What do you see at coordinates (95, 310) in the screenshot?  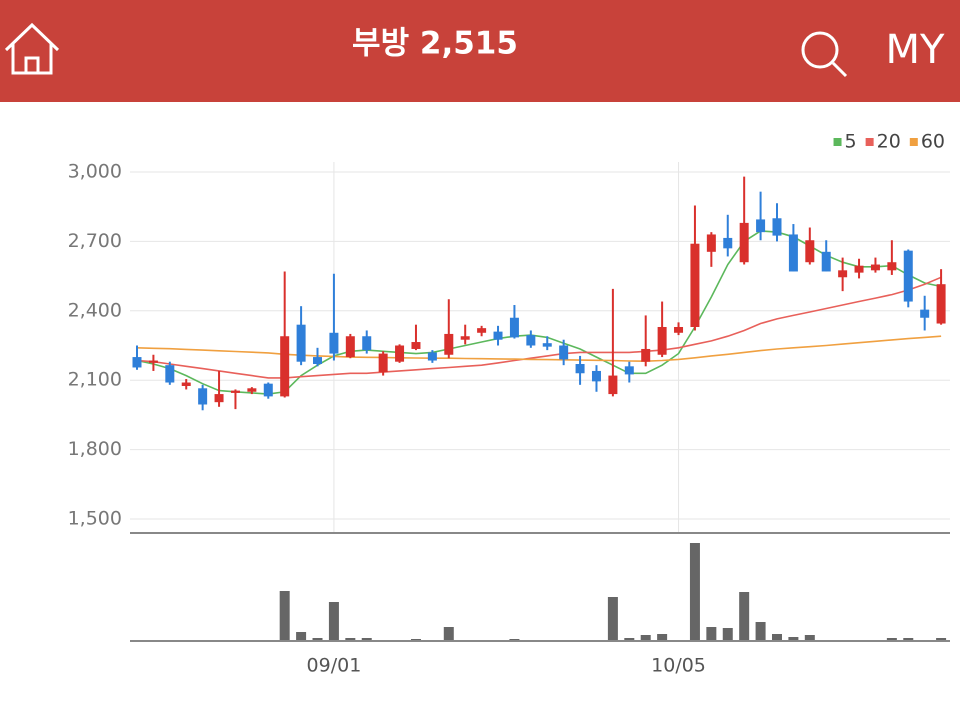 I see `y-tick-label: 2,400` at bounding box center [95, 310].